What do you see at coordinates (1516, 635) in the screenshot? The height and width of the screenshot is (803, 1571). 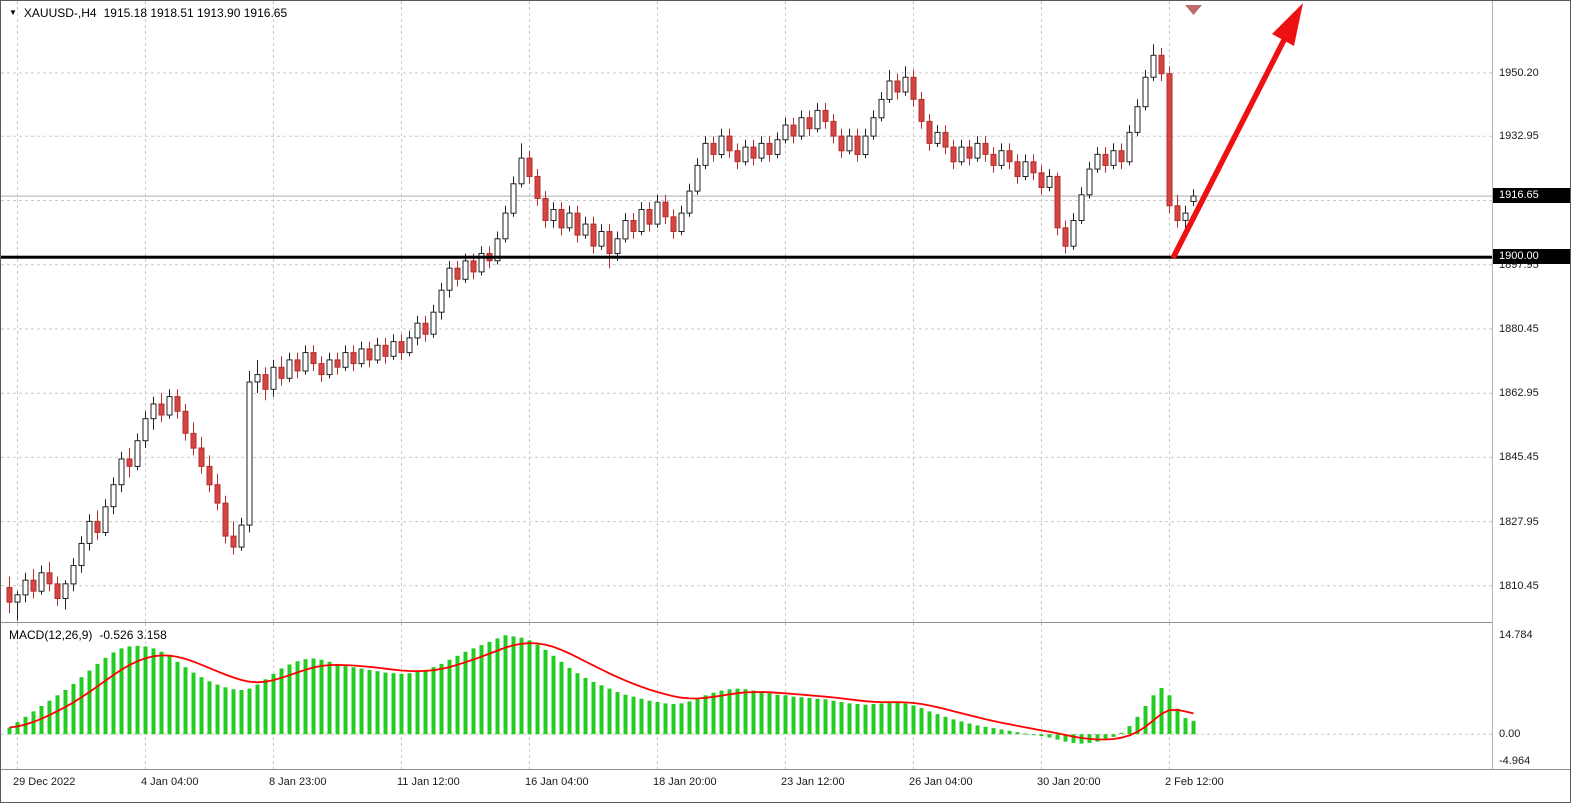 I see `macd-axis-label: 14.784` at bounding box center [1516, 635].